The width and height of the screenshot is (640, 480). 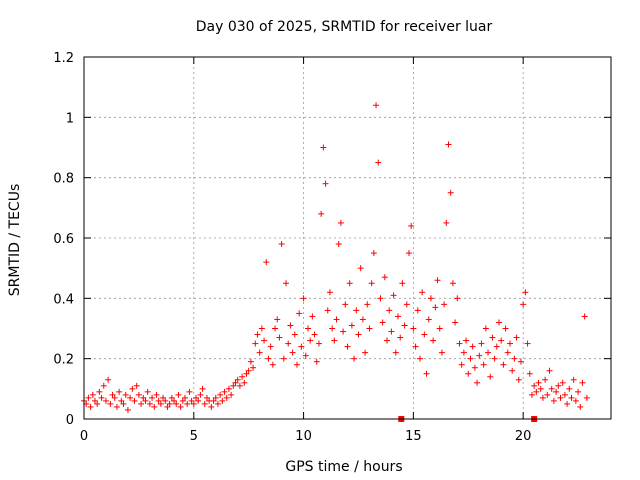 I want to click on y-tick-label: 0.8, so click(x=63, y=179).